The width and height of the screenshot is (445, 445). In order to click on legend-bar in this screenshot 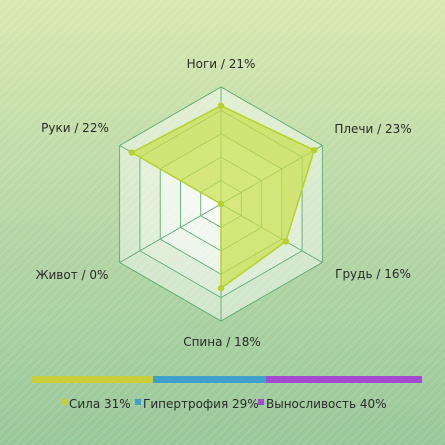, I will do `click(227, 379)`.